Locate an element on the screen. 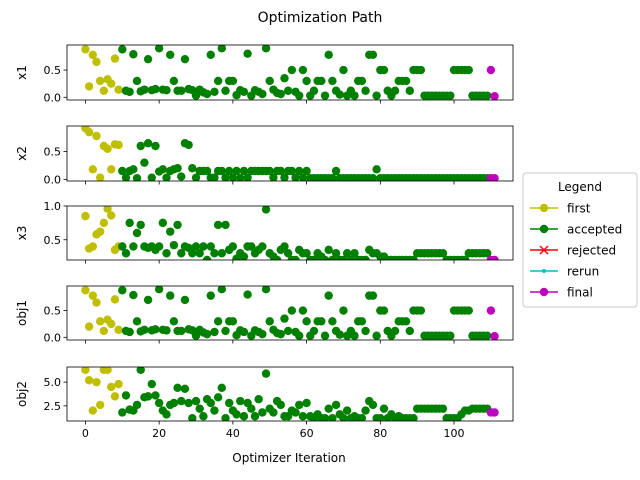  y-axis-label: obj2 is located at coordinates (22, 394).